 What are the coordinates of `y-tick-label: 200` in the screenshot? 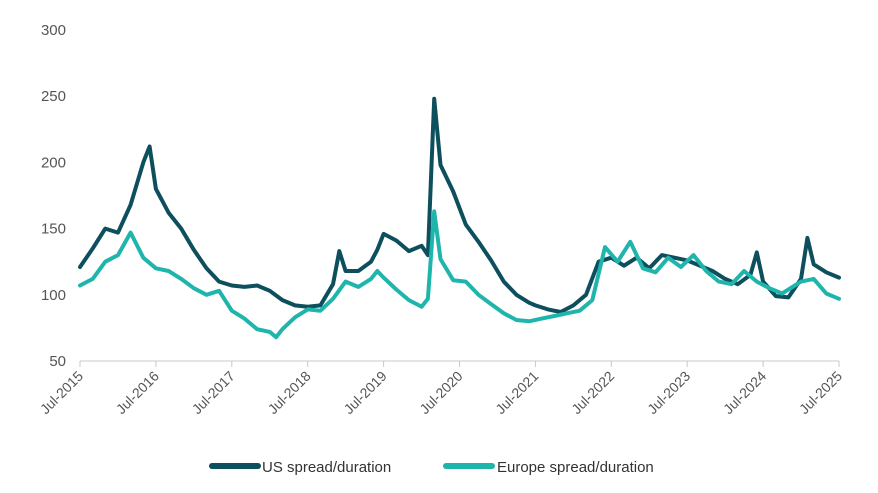 It's located at (53, 162).